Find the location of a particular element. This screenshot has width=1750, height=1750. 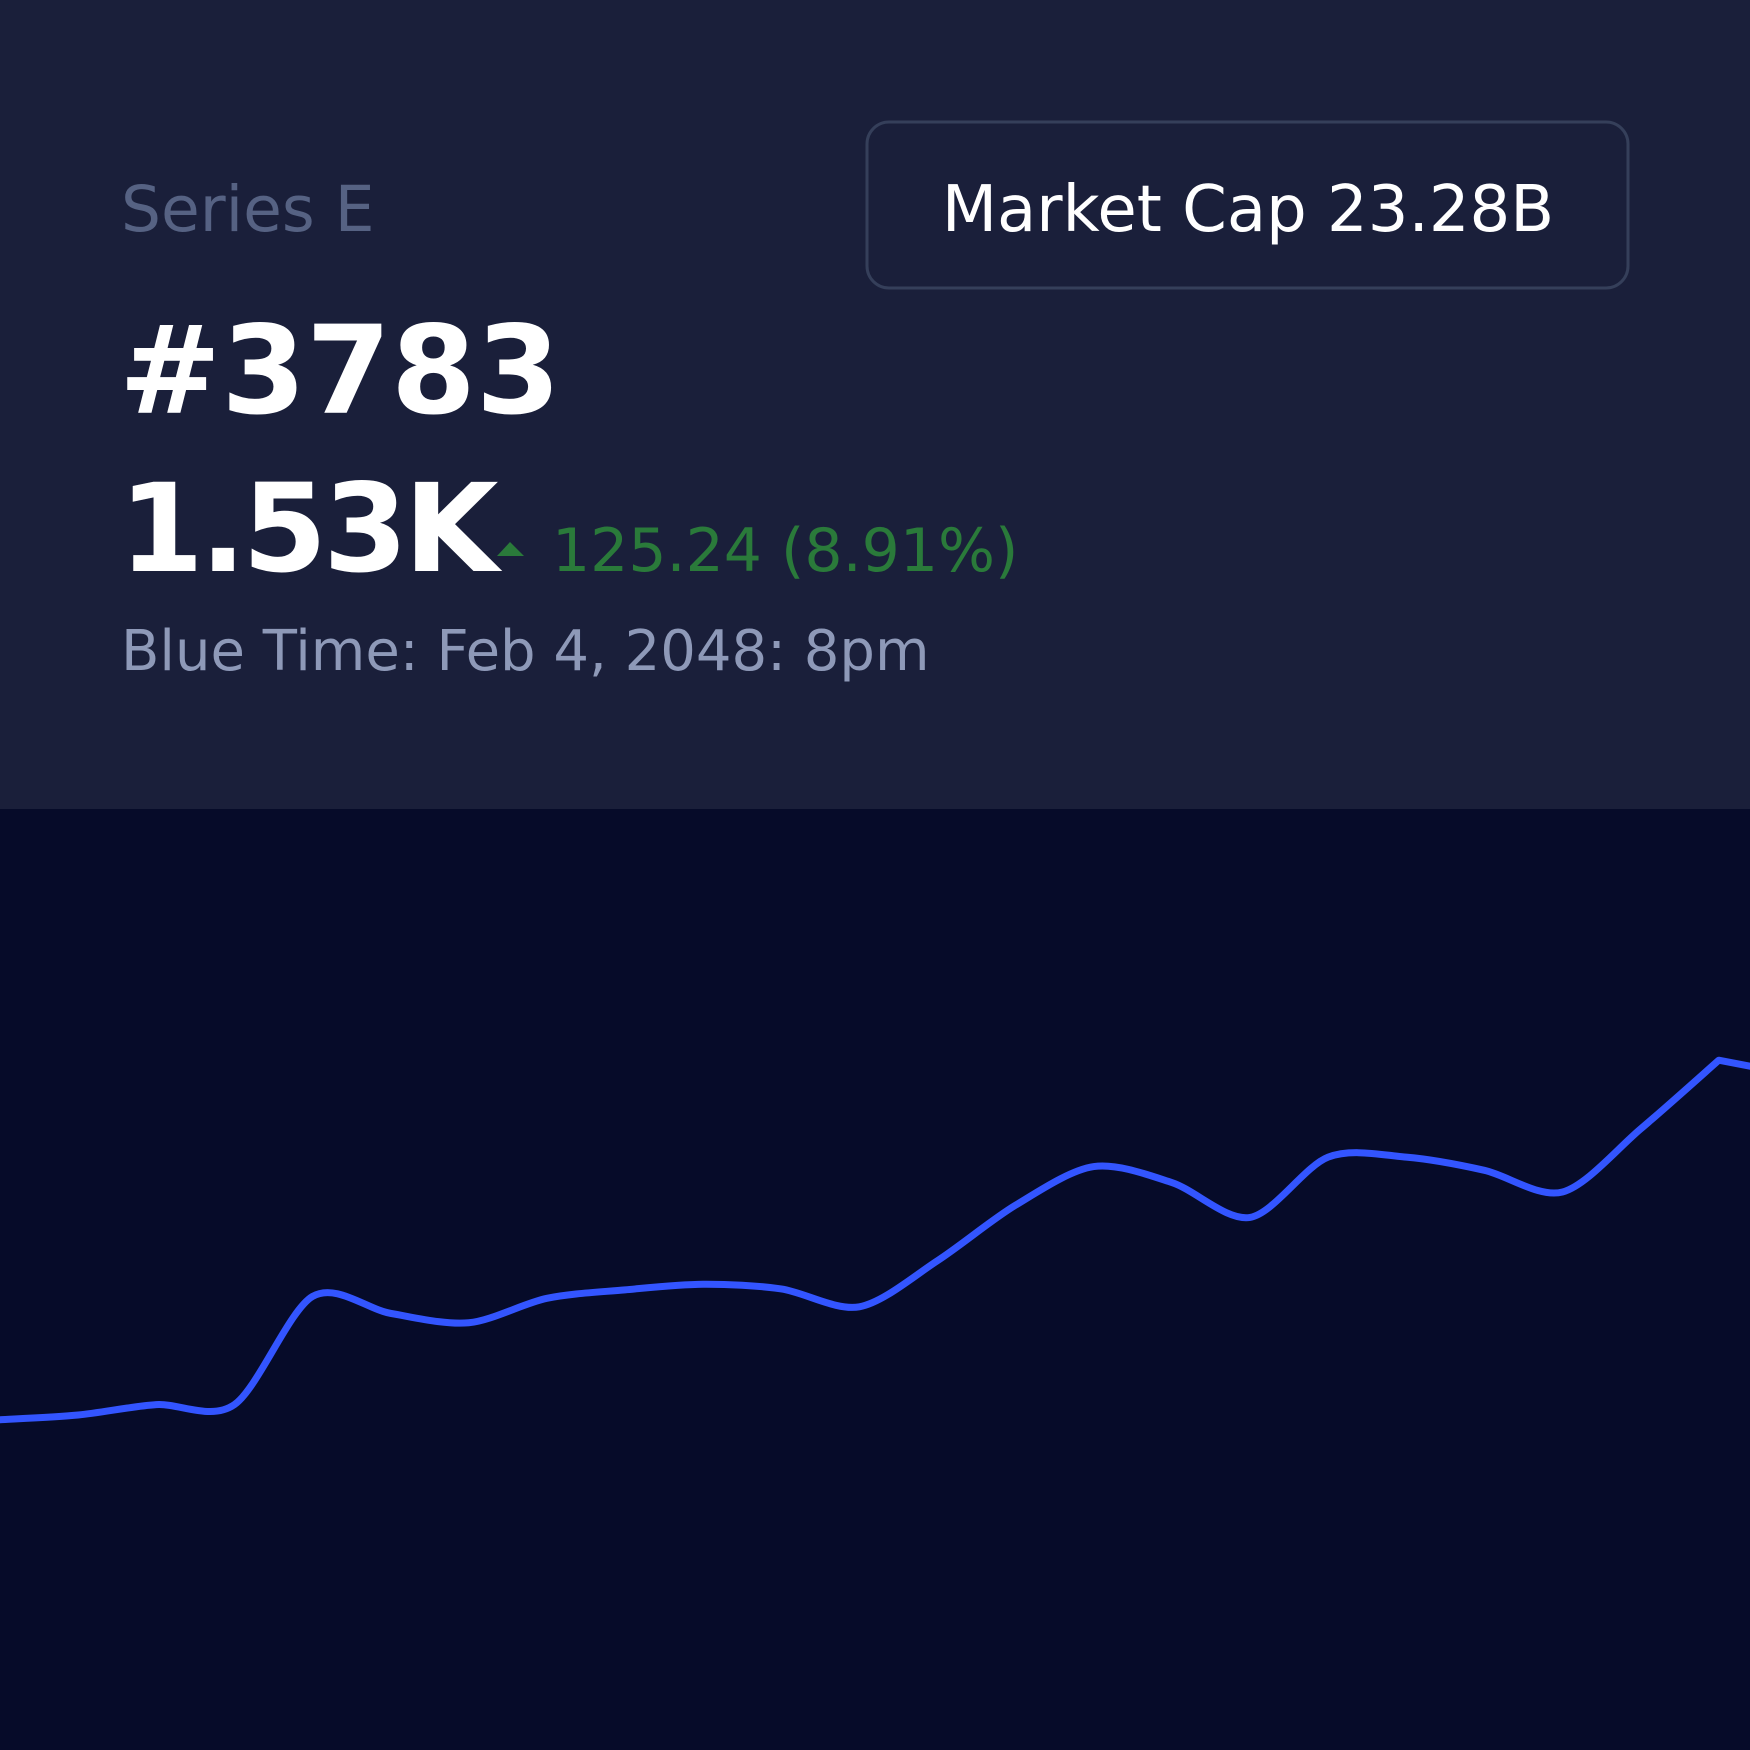

up-arrow is located at coordinates (510, 549).